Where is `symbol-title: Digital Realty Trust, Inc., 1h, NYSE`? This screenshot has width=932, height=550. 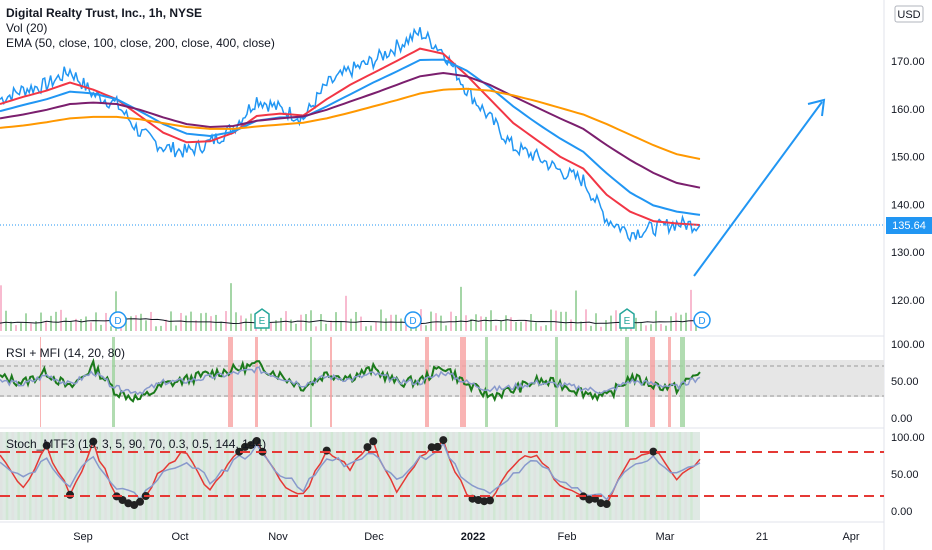 symbol-title: Digital Realty Trust, Inc., 1h, NYSE is located at coordinates (104, 13).